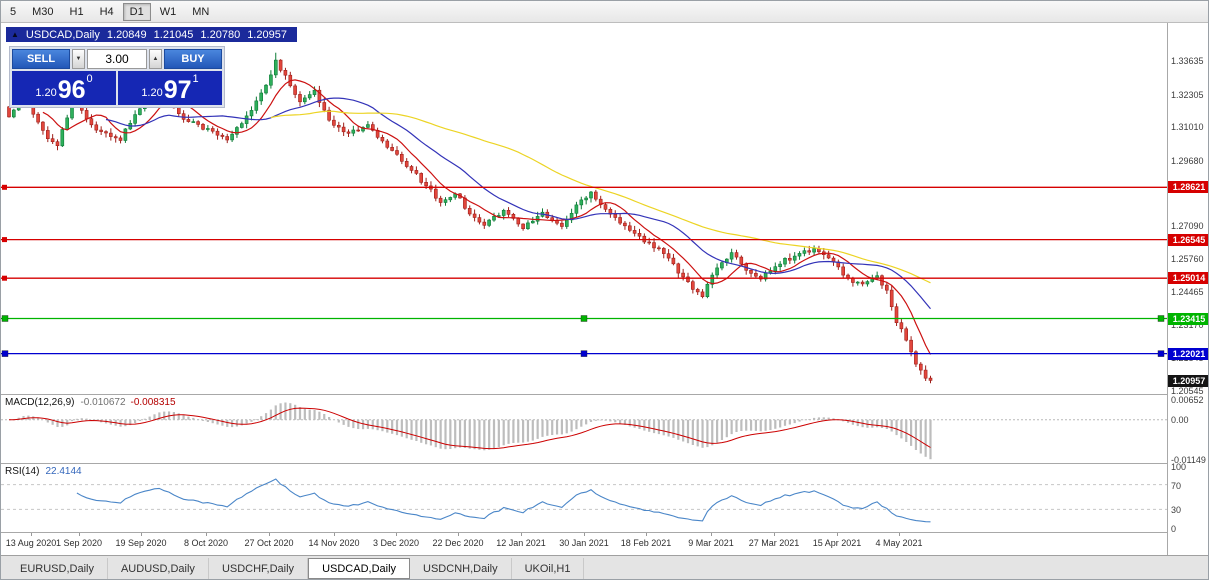  I want to click on chart-tab-usdcnh: USDCNH,Daily, so click(461, 568).